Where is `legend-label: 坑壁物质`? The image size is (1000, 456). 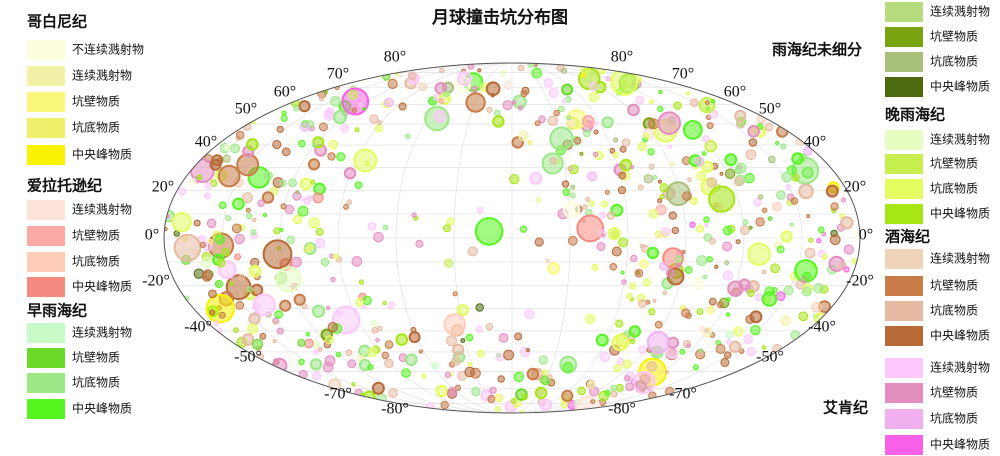
legend-label: 坑壁物质 is located at coordinates (96, 101).